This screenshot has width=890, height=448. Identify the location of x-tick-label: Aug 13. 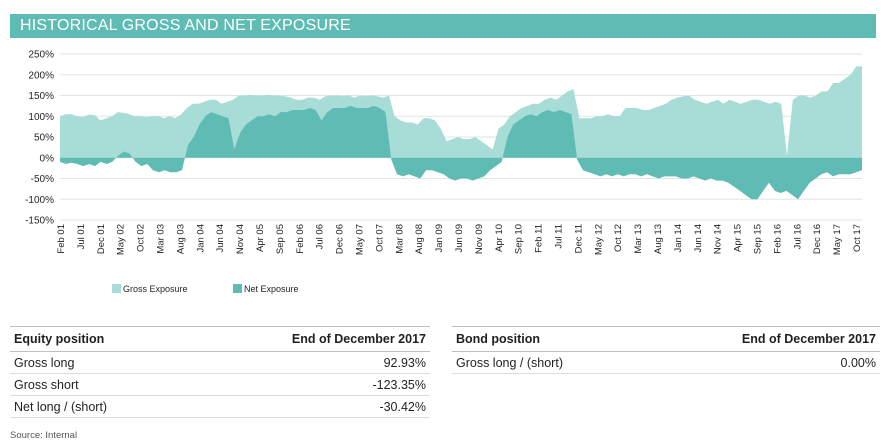
(658, 239).